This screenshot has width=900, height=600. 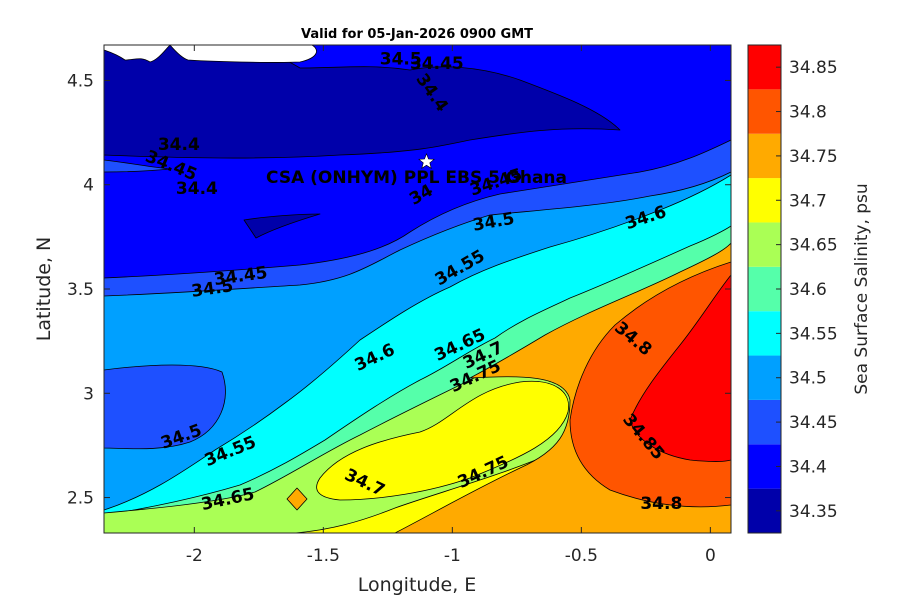 I want to click on y-tick-label: 3.5, so click(x=80, y=290).